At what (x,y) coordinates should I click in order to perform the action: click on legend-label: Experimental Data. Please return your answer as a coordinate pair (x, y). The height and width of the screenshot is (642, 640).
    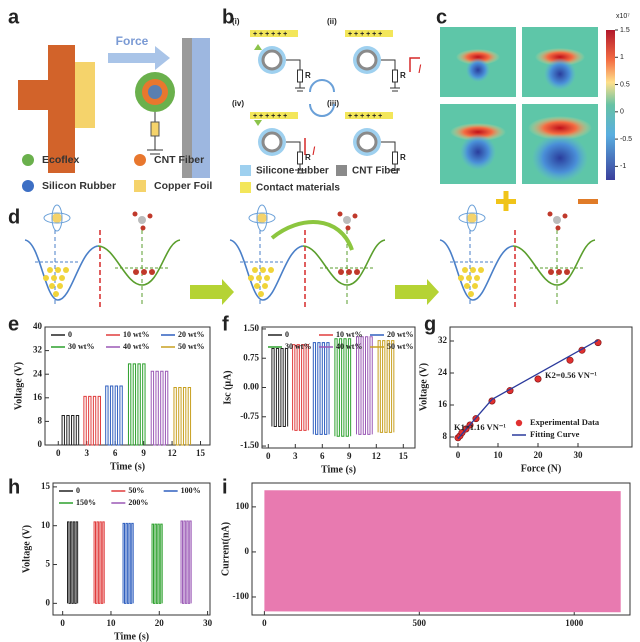
    Looking at the image, I should click on (565, 422).